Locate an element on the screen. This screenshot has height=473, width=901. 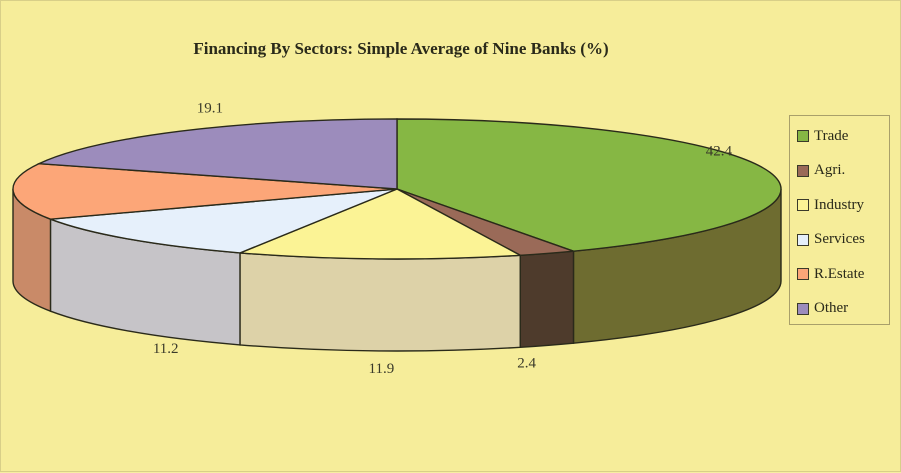
pie-side-industry is located at coordinates (380, 302).